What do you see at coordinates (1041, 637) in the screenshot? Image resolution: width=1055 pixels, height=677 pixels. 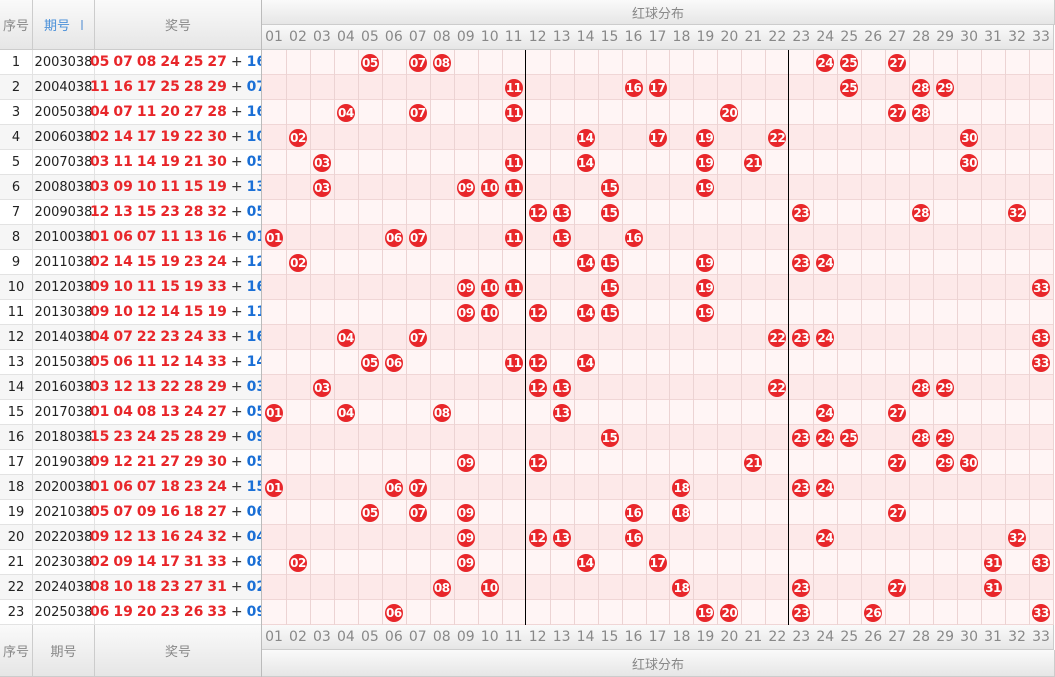 I see `column-footer: 33` at bounding box center [1041, 637].